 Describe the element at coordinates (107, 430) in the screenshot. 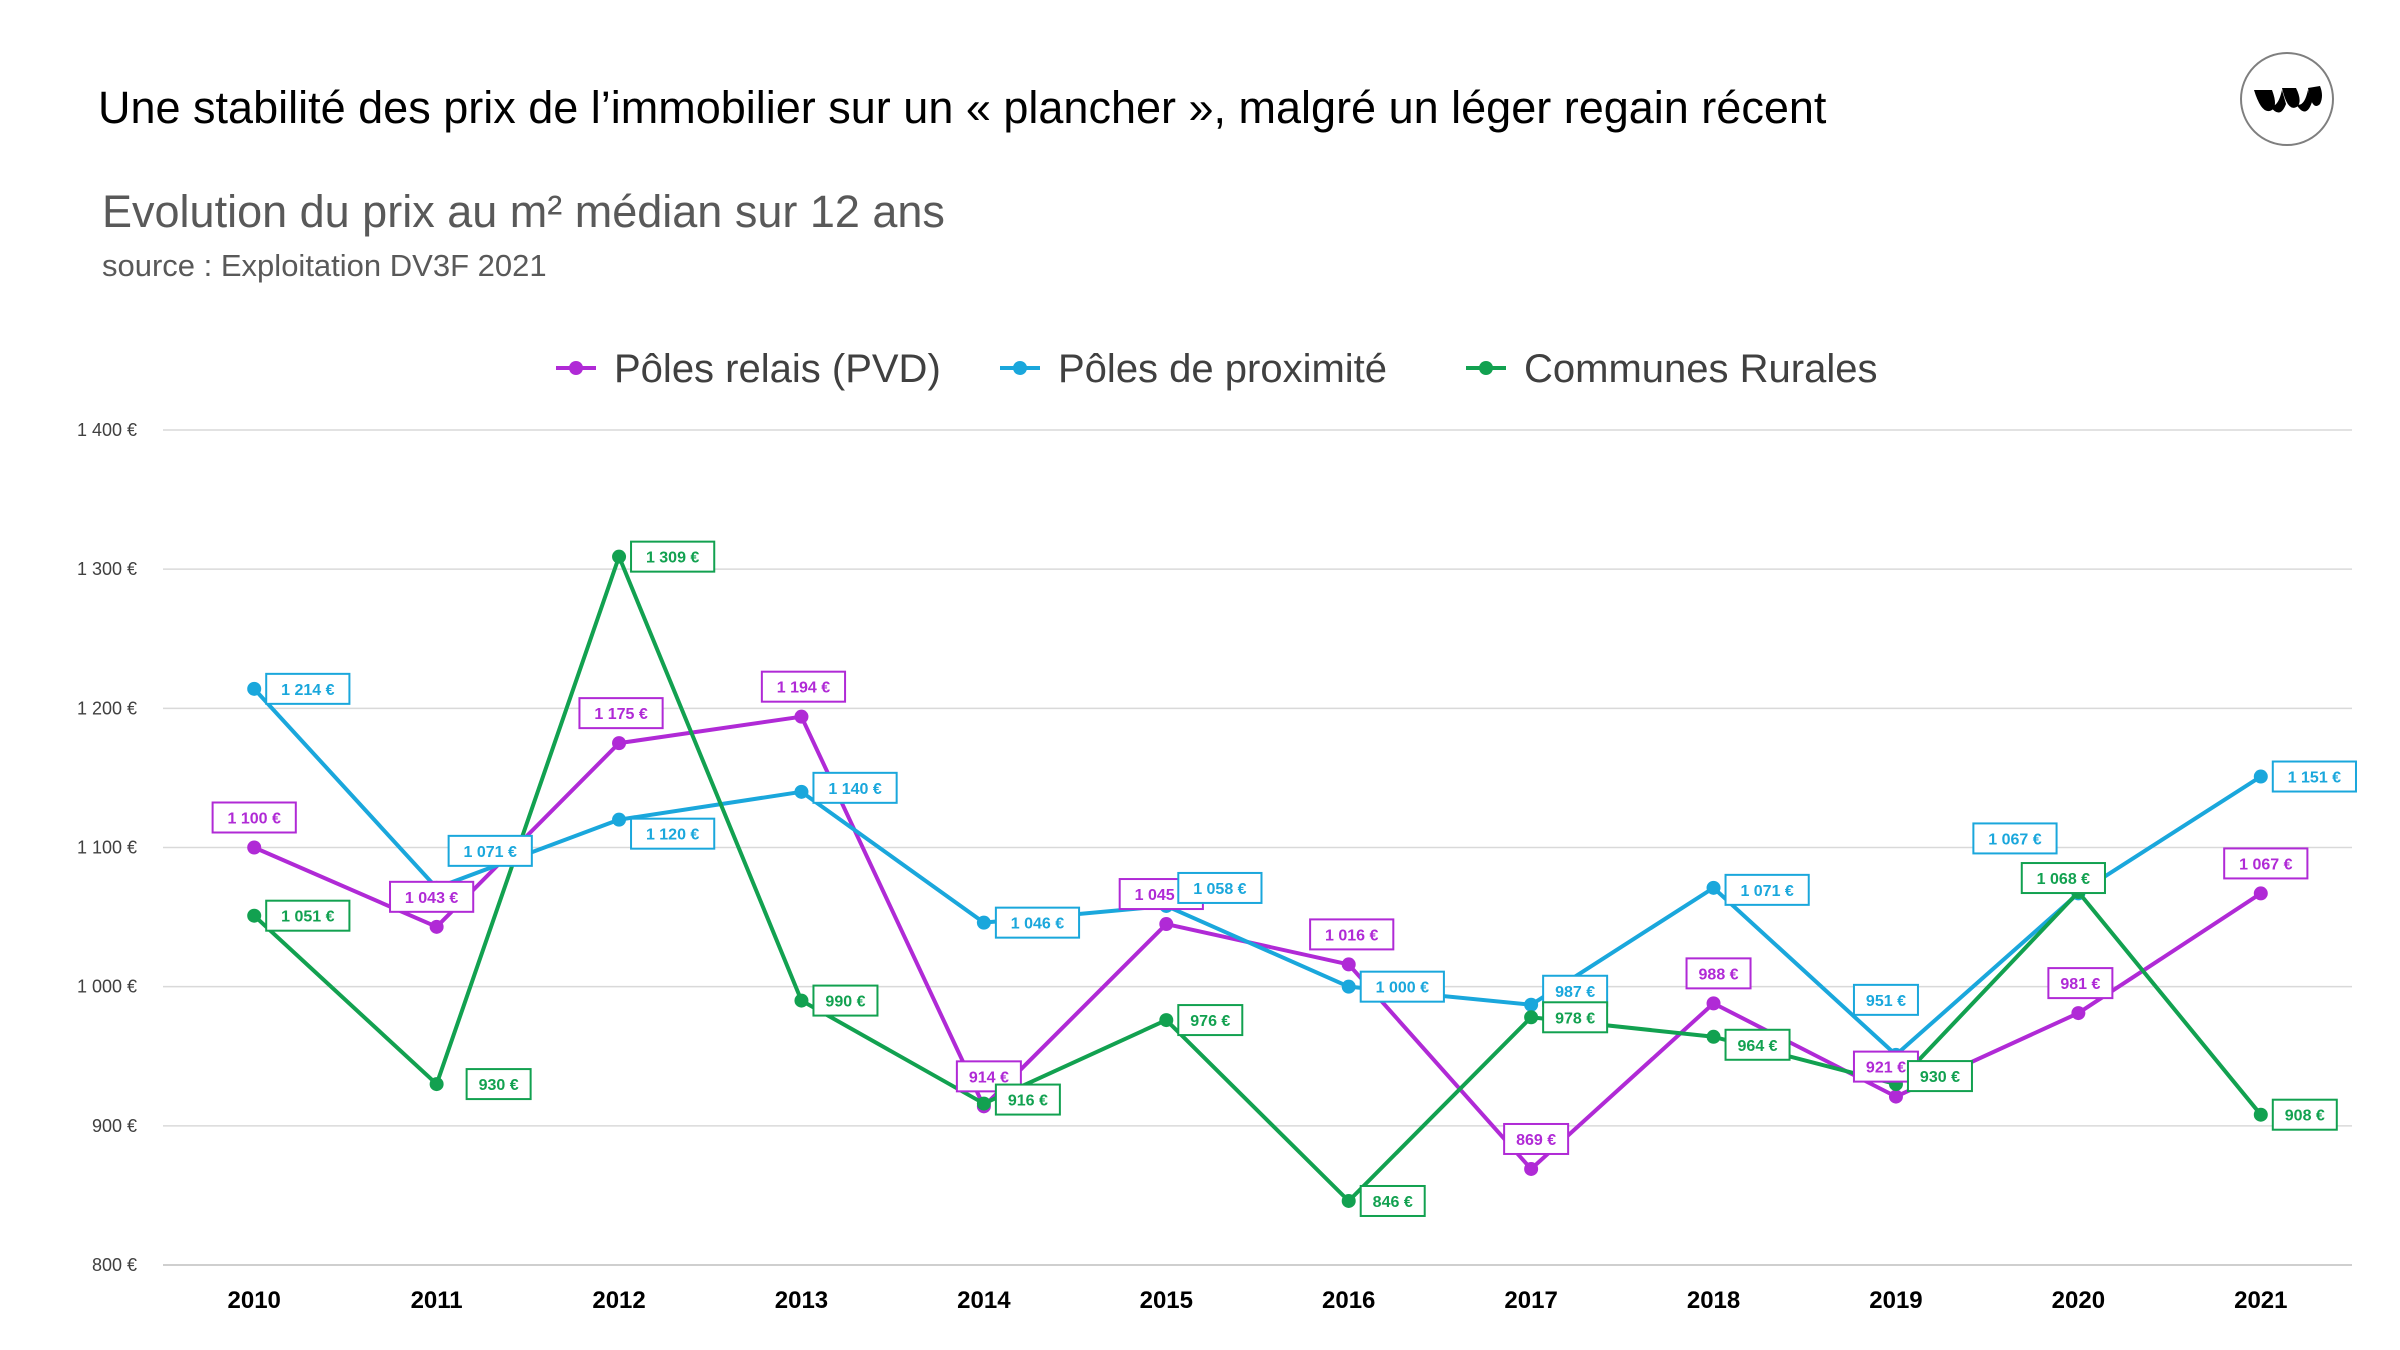

I see `y-tick-label: 1 400 €` at that location.